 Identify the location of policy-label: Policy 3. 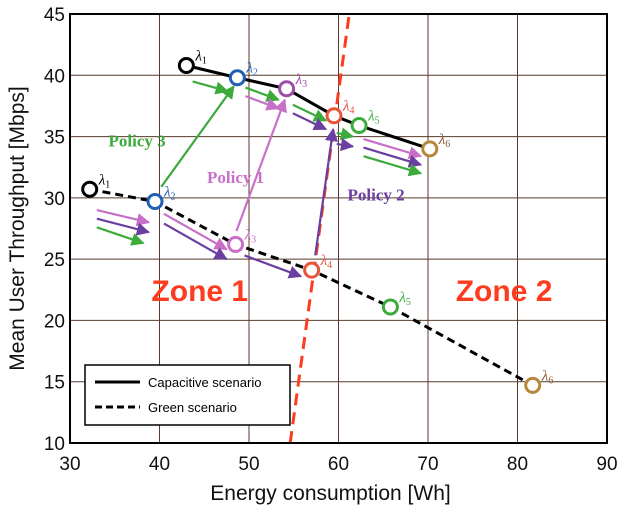
(137, 140).